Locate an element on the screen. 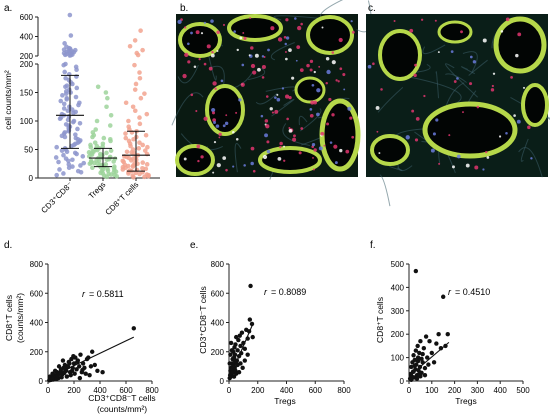 The height and width of the screenshot is (417, 550). panel-label-b: b. is located at coordinates (184, 8).